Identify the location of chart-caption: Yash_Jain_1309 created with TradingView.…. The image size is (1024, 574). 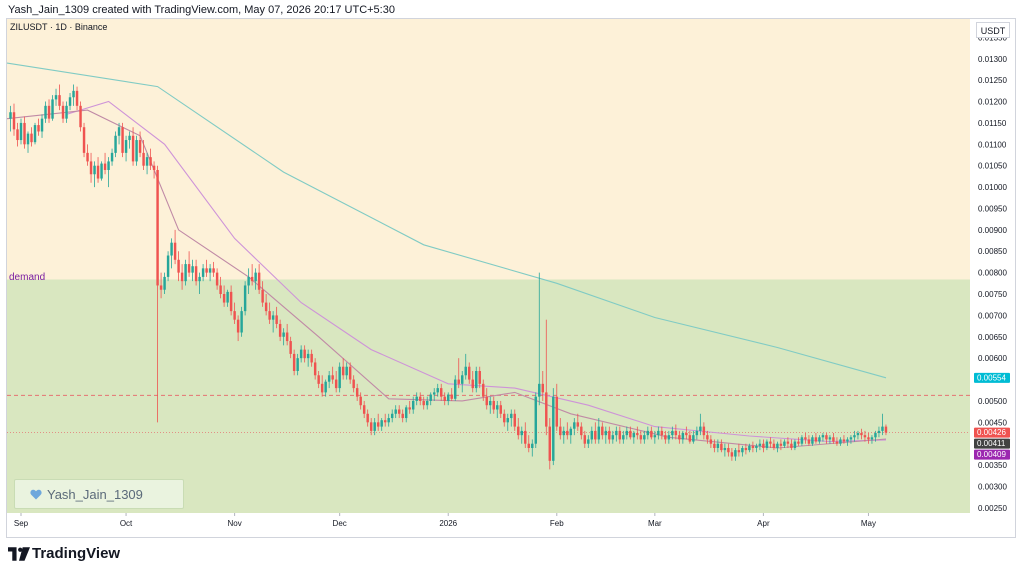
(201, 10).